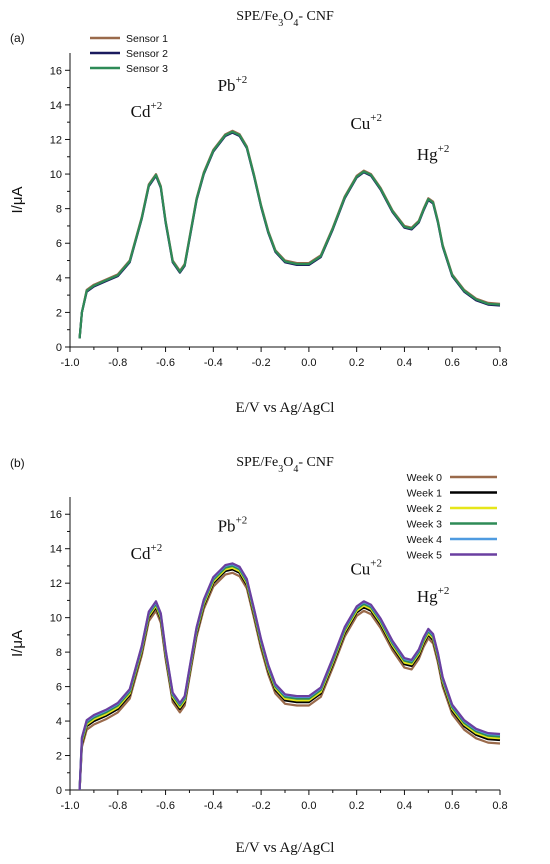 This screenshot has height=864, width=550. I want to click on legend-label: Sensor 1, so click(147, 39).